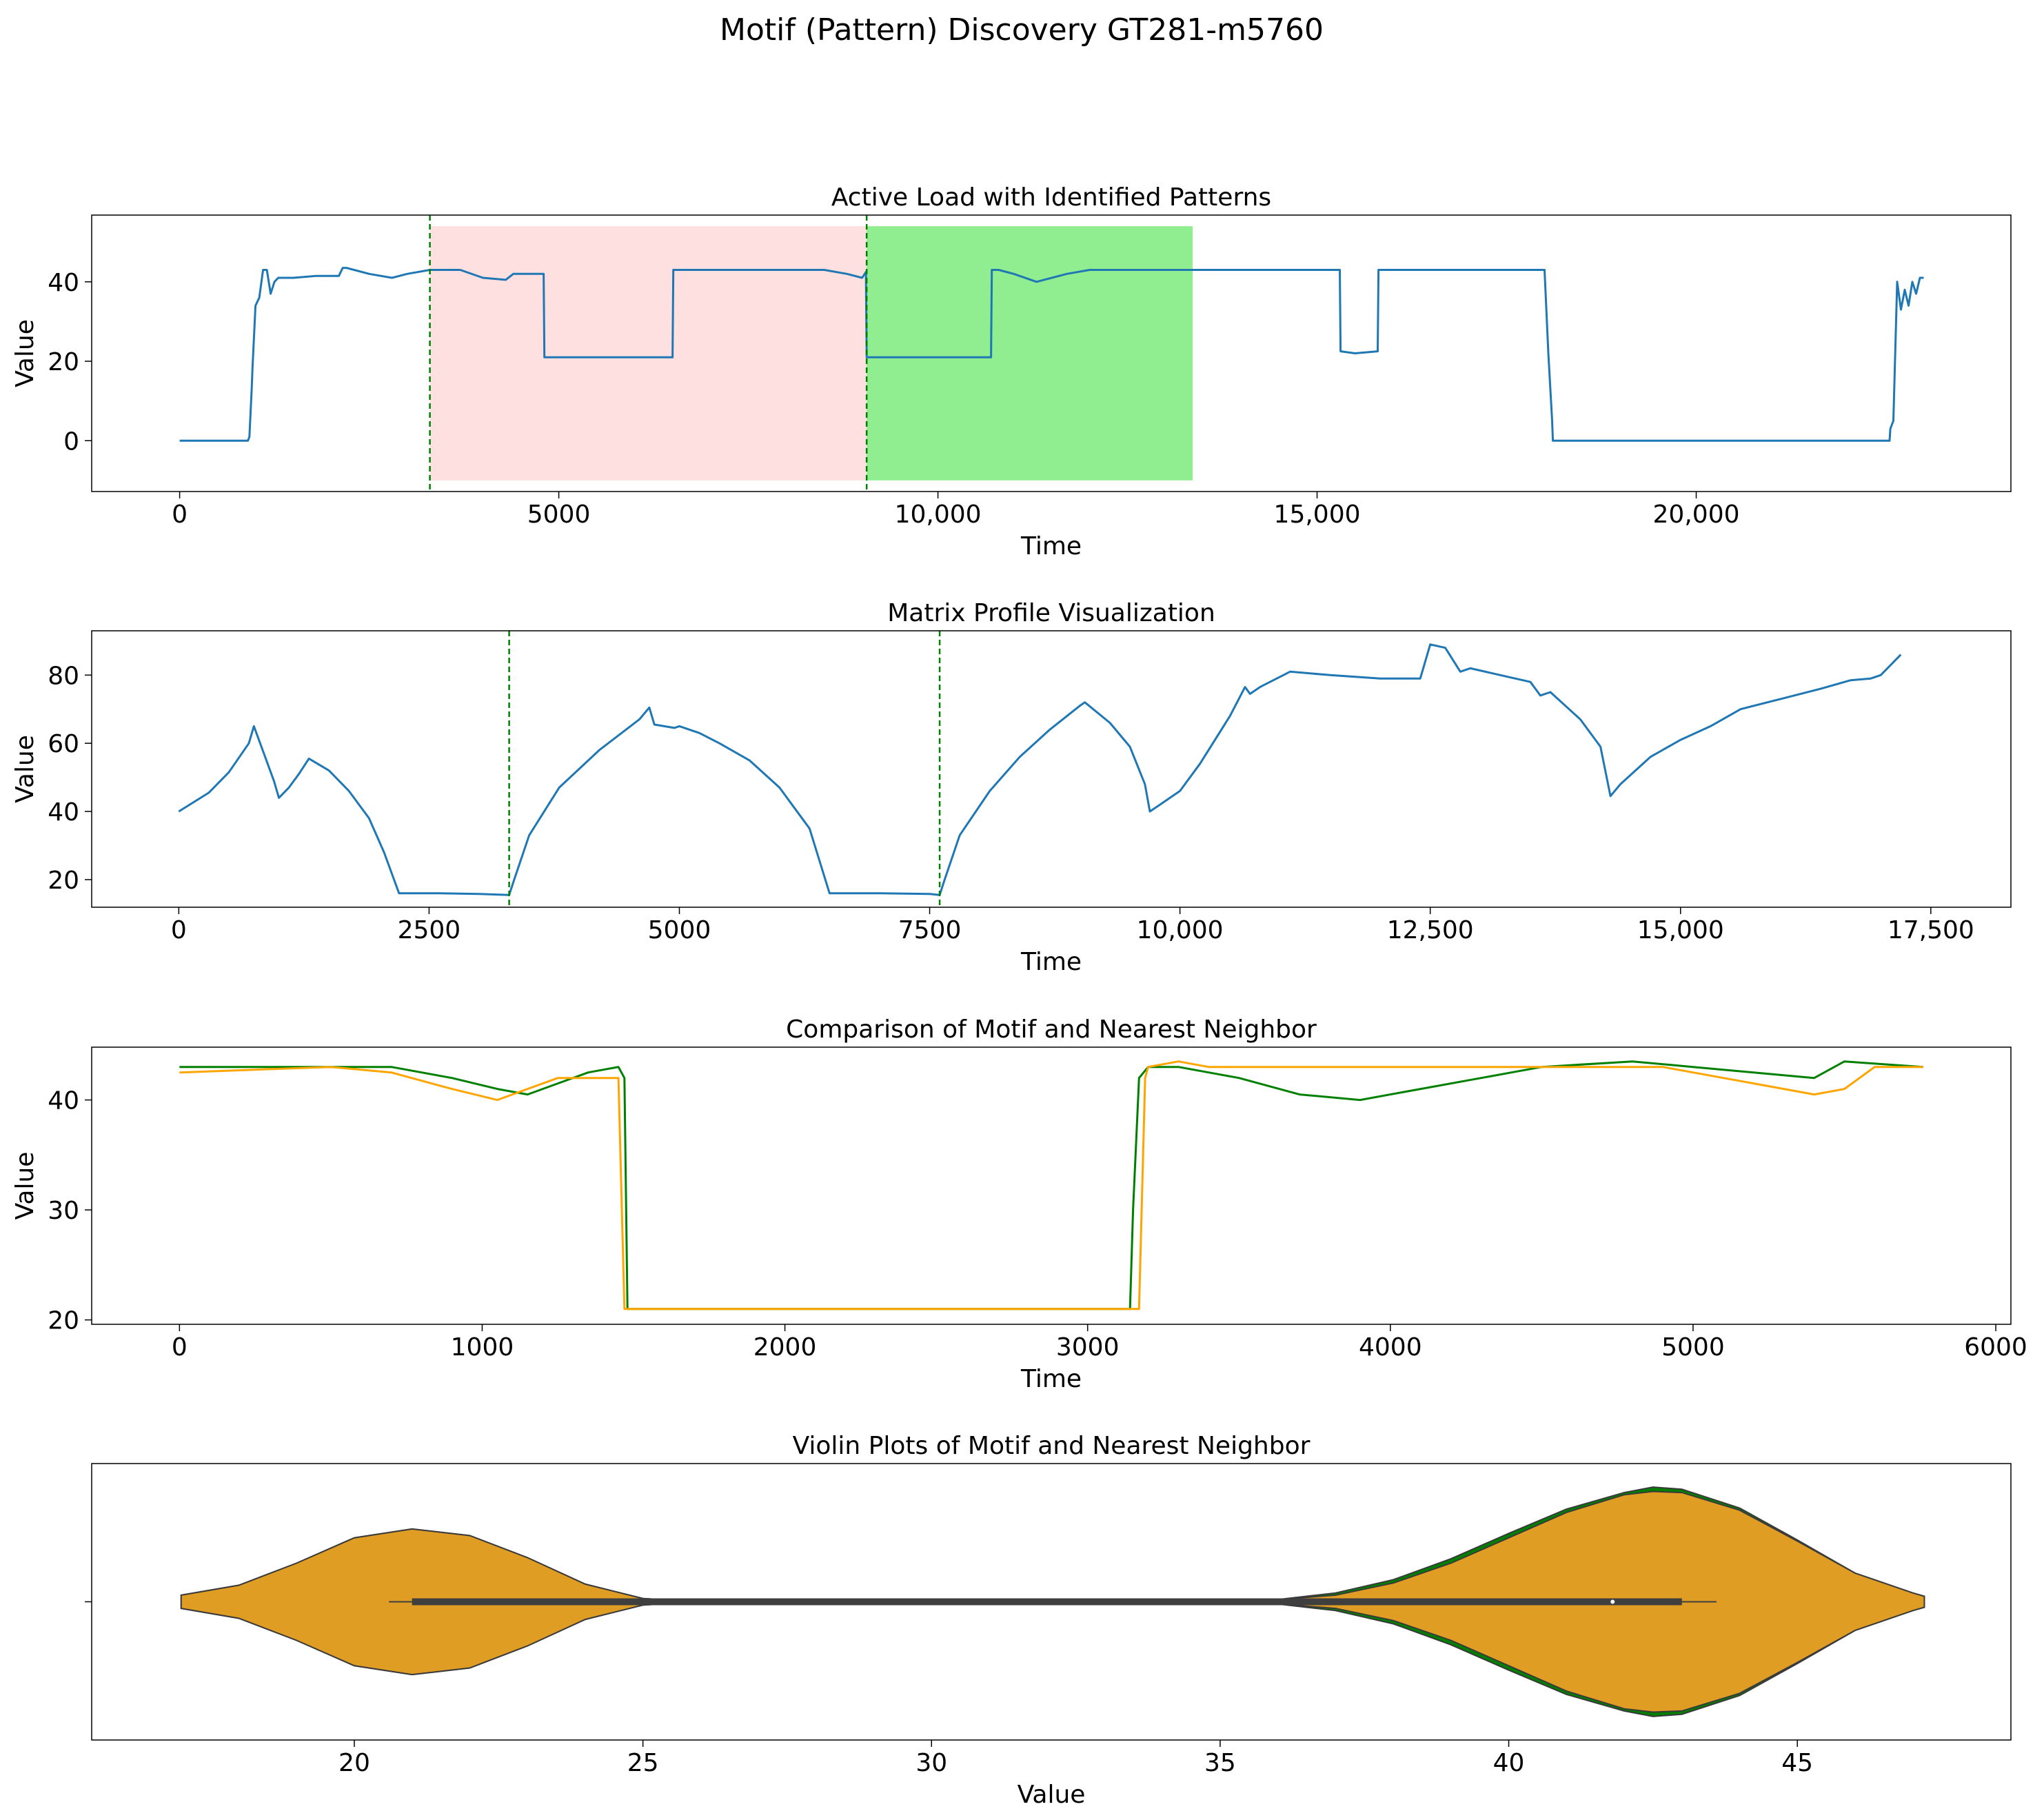  Describe the element at coordinates (354, 1763) in the screenshot. I see `x-tick-label: 20` at that location.